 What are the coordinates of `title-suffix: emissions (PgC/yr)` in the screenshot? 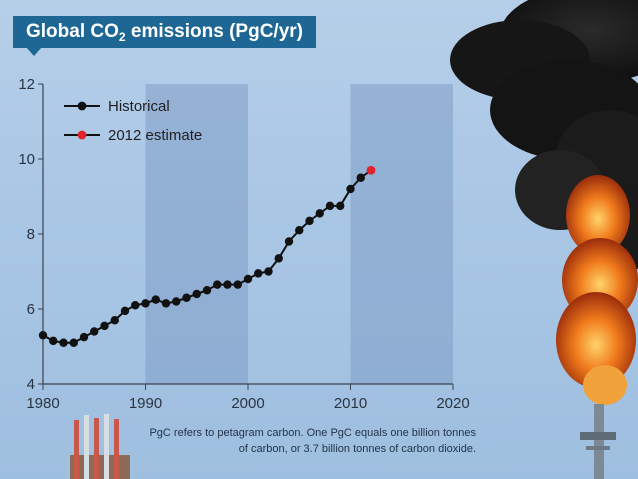 It's located at (214, 31).